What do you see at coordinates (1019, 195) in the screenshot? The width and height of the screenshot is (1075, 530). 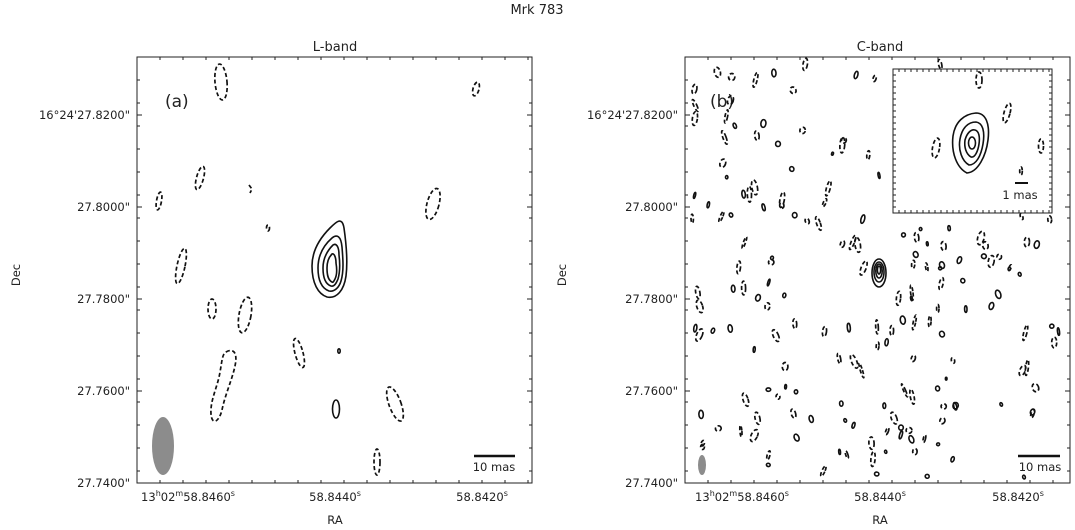 I see `inset-scale-bar-label: 1 mas` at bounding box center [1019, 195].